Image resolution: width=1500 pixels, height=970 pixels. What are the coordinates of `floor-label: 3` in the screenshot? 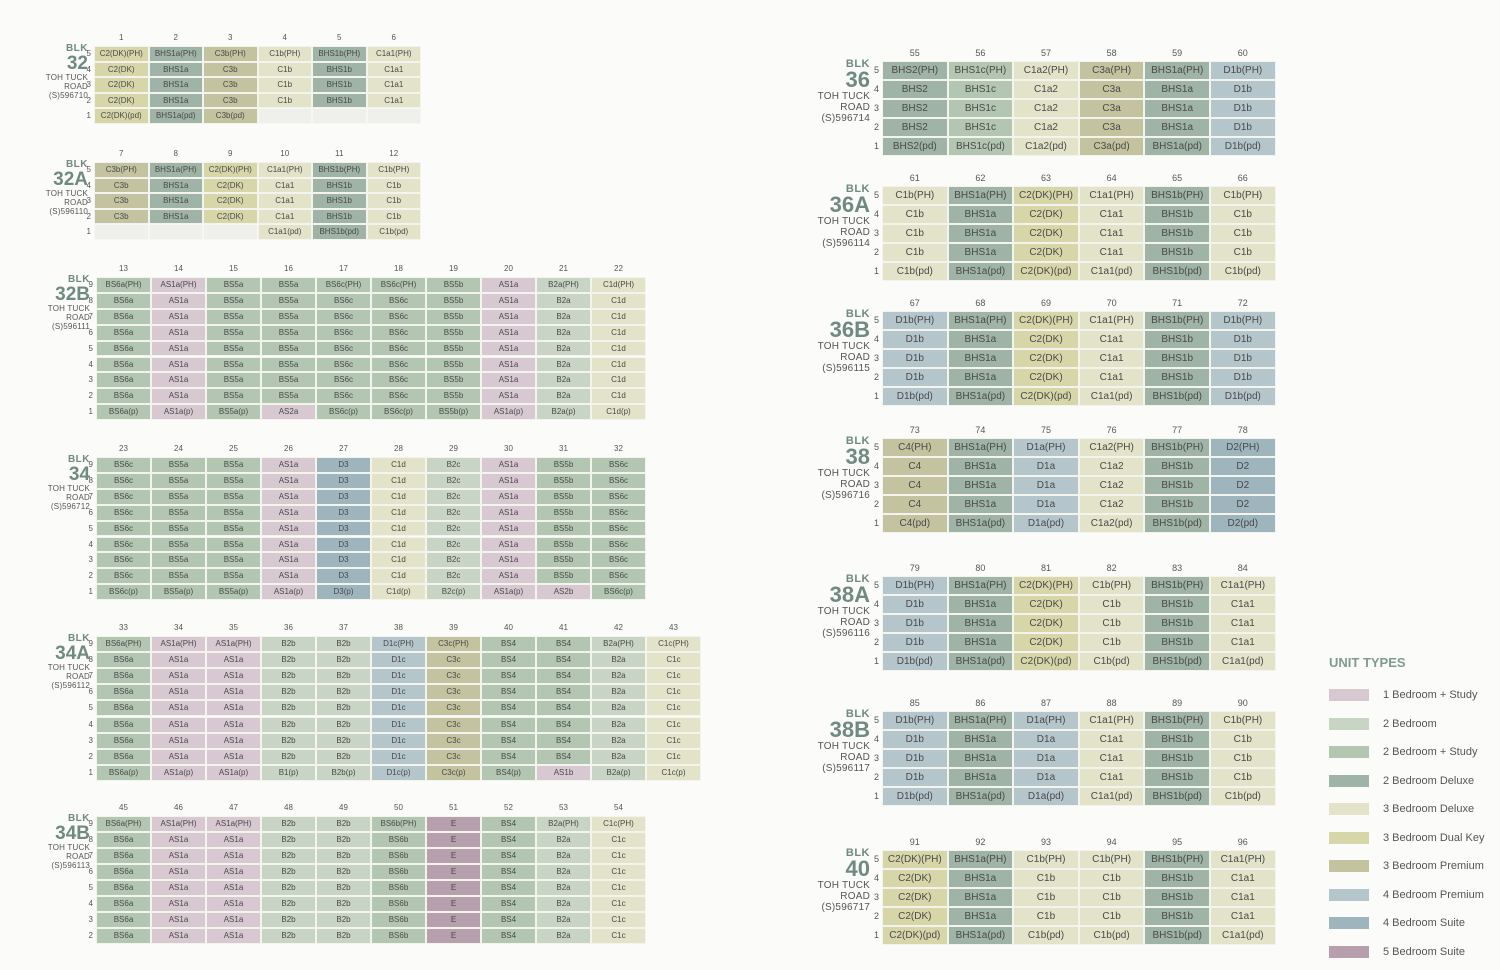 It's located at (876, 897).